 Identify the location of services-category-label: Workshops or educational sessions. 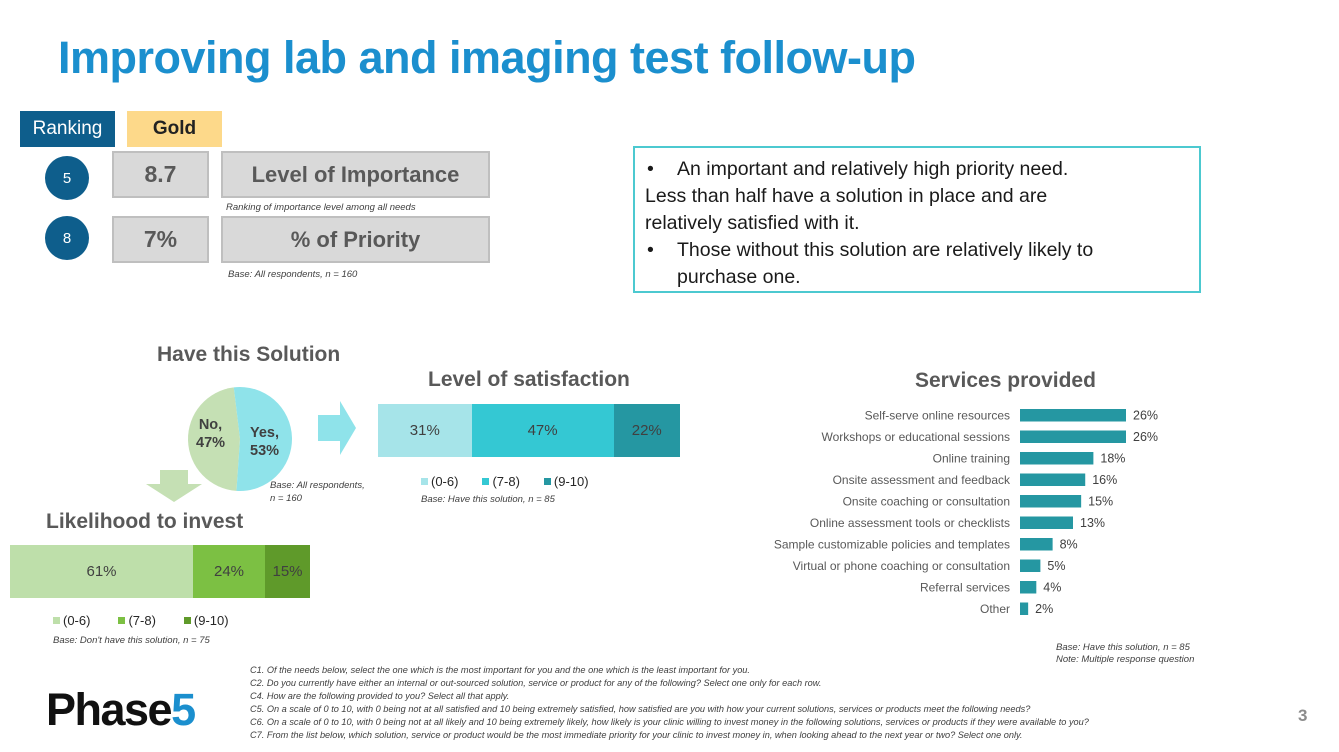
(915, 437).